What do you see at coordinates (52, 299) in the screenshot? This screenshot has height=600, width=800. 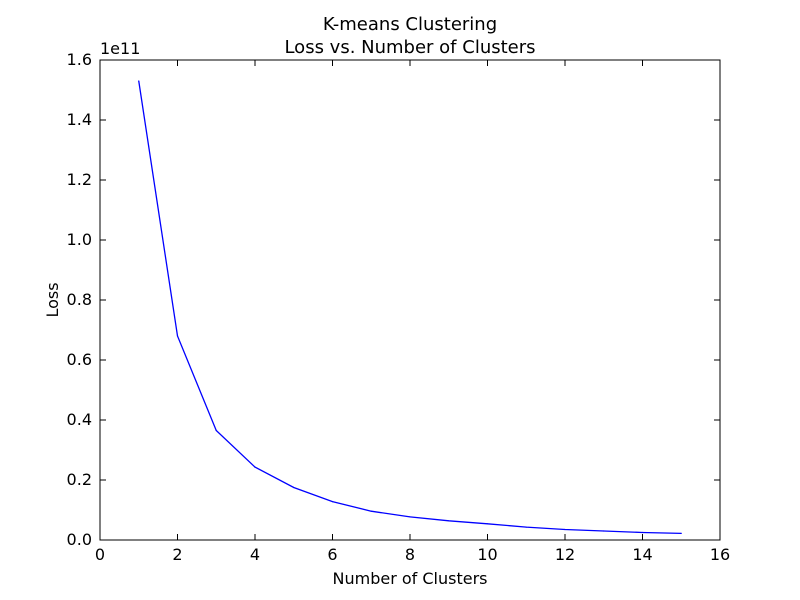 I see `y-axis-label: Loss` at bounding box center [52, 299].